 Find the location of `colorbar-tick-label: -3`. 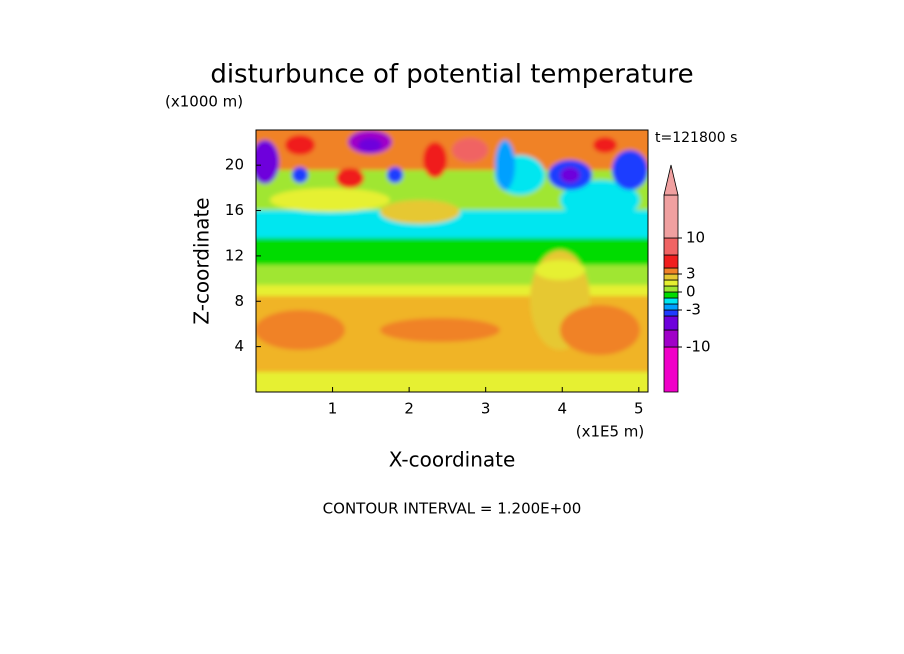

colorbar-tick-label: -3 is located at coordinates (693, 310).